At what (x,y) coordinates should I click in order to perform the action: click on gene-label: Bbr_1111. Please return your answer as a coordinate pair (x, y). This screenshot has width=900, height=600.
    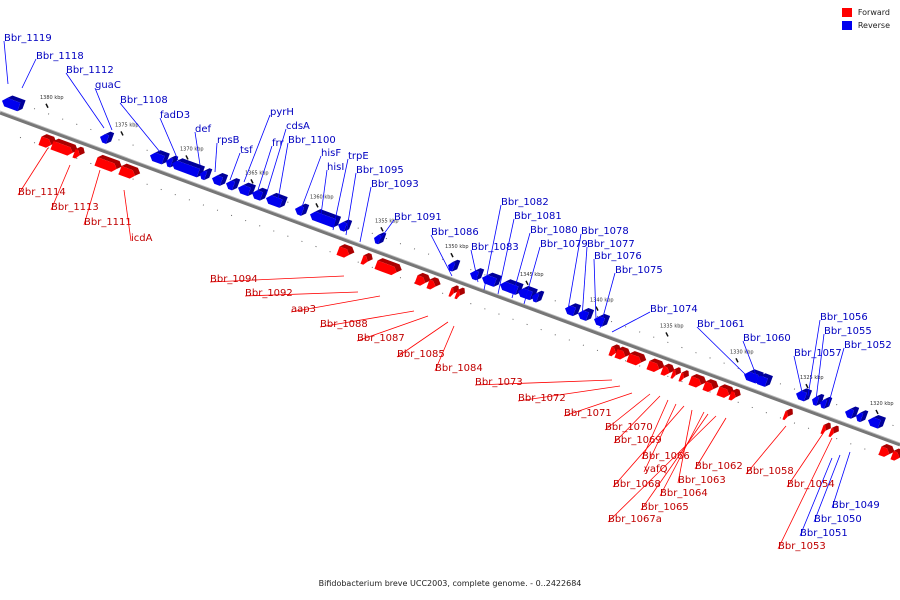
    Looking at the image, I should click on (108, 222).